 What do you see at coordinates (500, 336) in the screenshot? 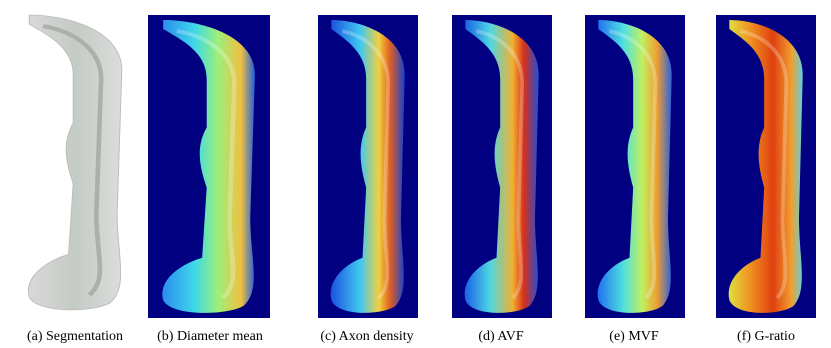
I see `panel-caption: (d) AVF` at bounding box center [500, 336].